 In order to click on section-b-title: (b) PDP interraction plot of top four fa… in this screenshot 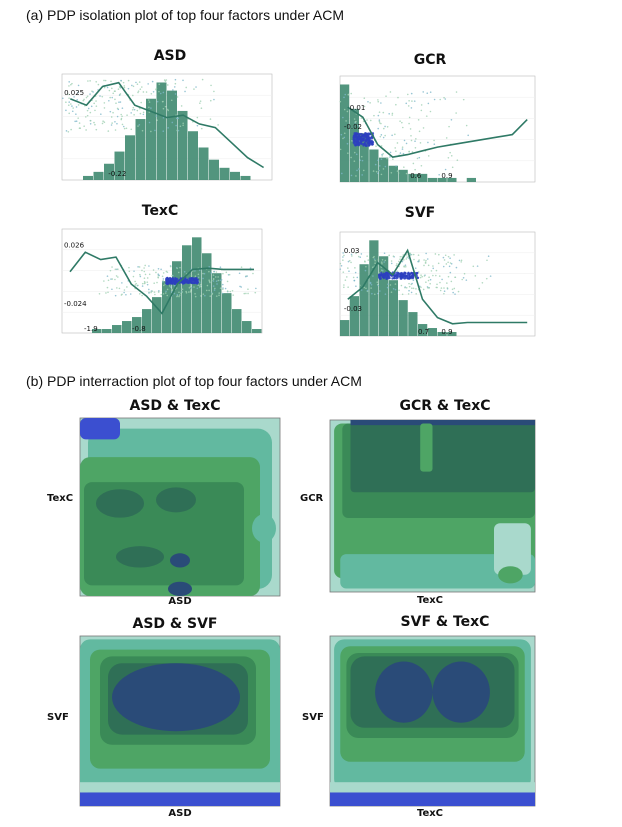, I will do `click(194, 381)`.